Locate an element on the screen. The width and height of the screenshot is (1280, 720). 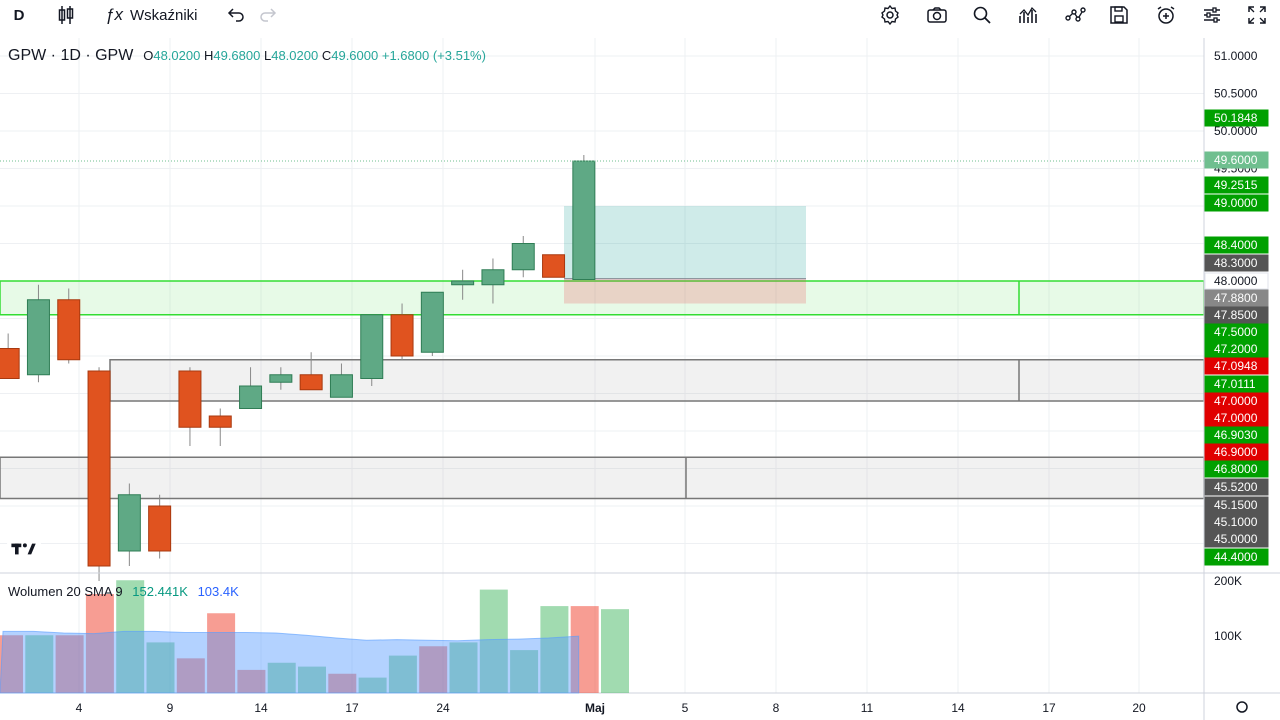
indicators-button: Wskaźniki is located at coordinates (164, 15).